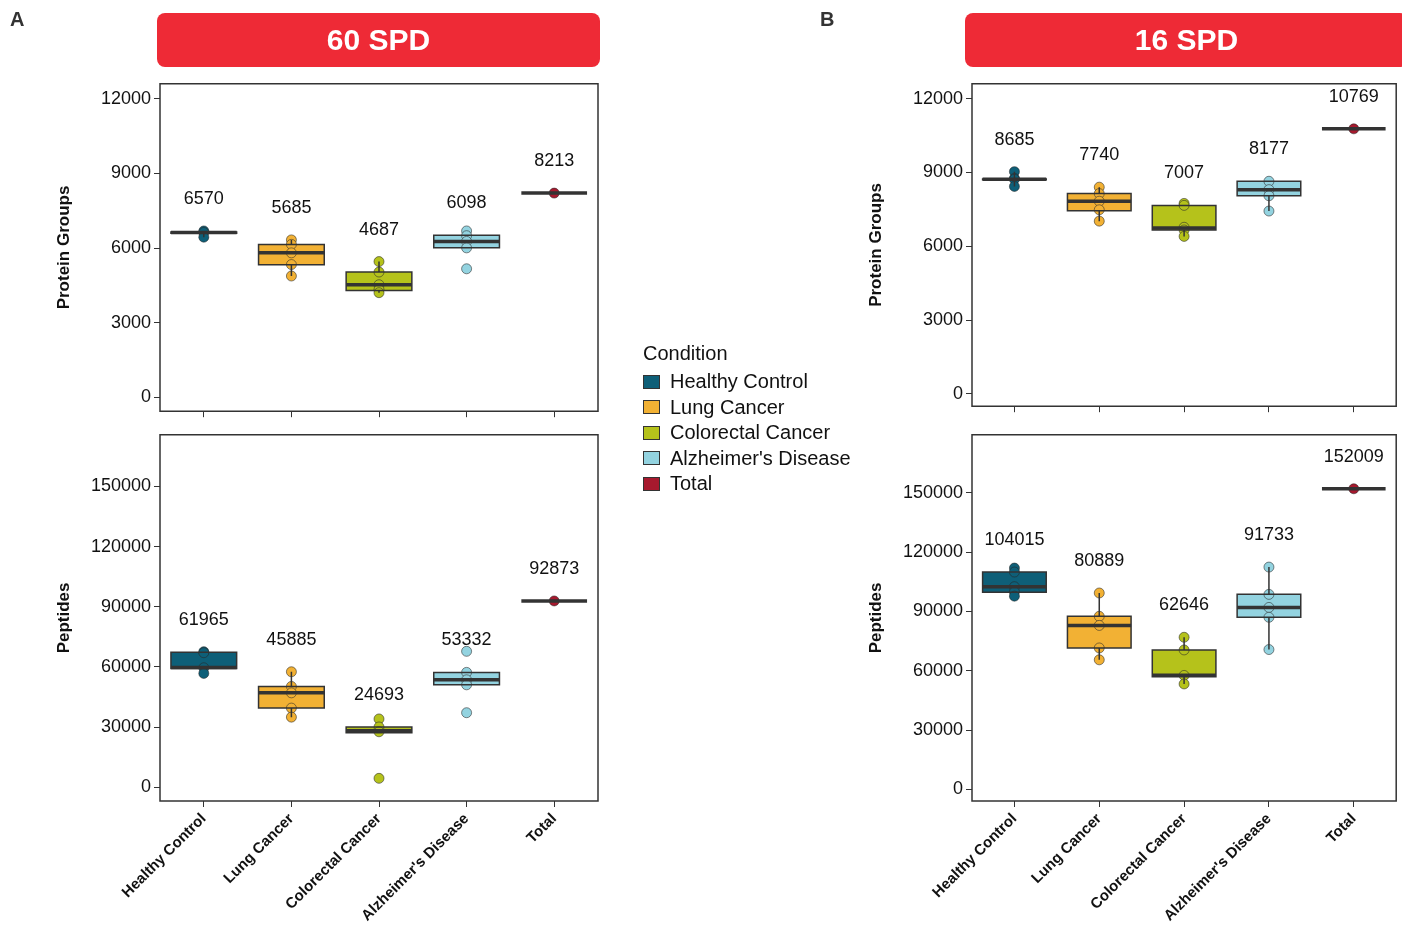 The image size is (1402, 930). What do you see at coordinates (291, 206) in the screenshot?
I see `annotation: 5685` at bounding box center [291, 206].